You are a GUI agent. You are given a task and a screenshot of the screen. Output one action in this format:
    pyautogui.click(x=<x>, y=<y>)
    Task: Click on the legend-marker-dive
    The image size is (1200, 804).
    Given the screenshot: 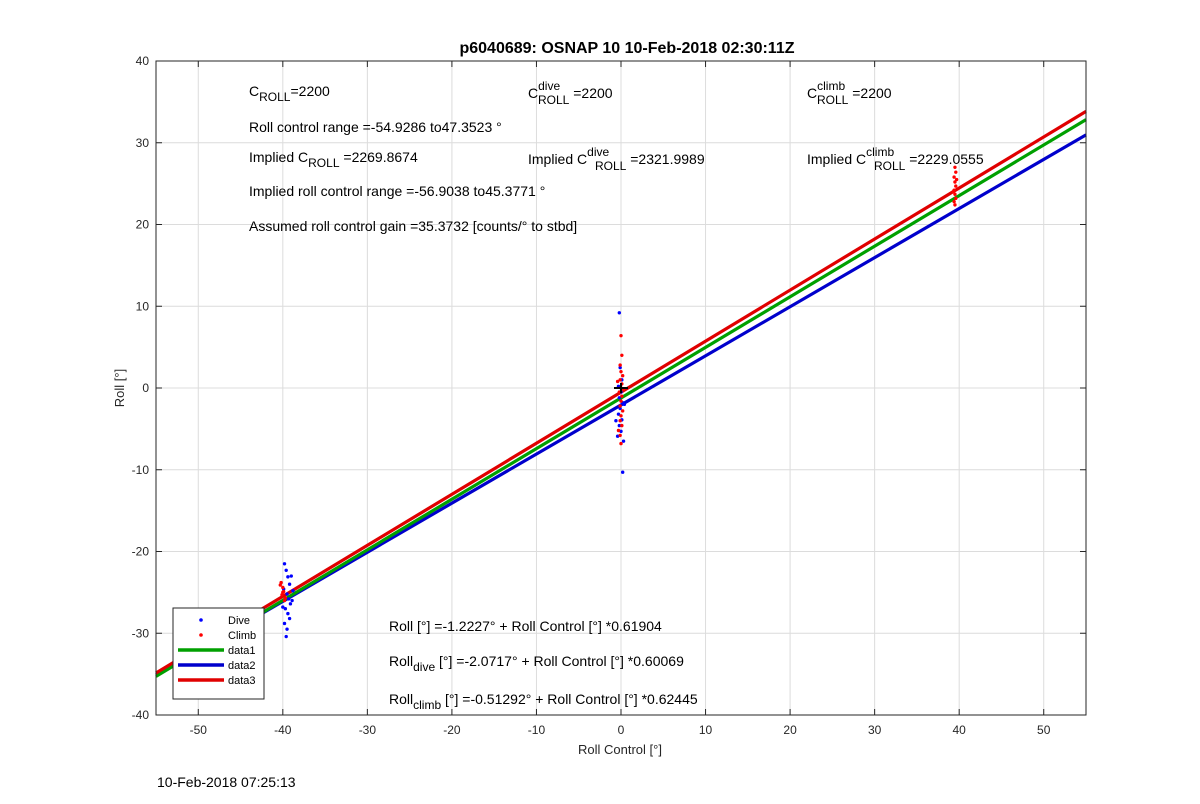 What is the action you would take?
    pyautogui.click(x=201, y=620)
    